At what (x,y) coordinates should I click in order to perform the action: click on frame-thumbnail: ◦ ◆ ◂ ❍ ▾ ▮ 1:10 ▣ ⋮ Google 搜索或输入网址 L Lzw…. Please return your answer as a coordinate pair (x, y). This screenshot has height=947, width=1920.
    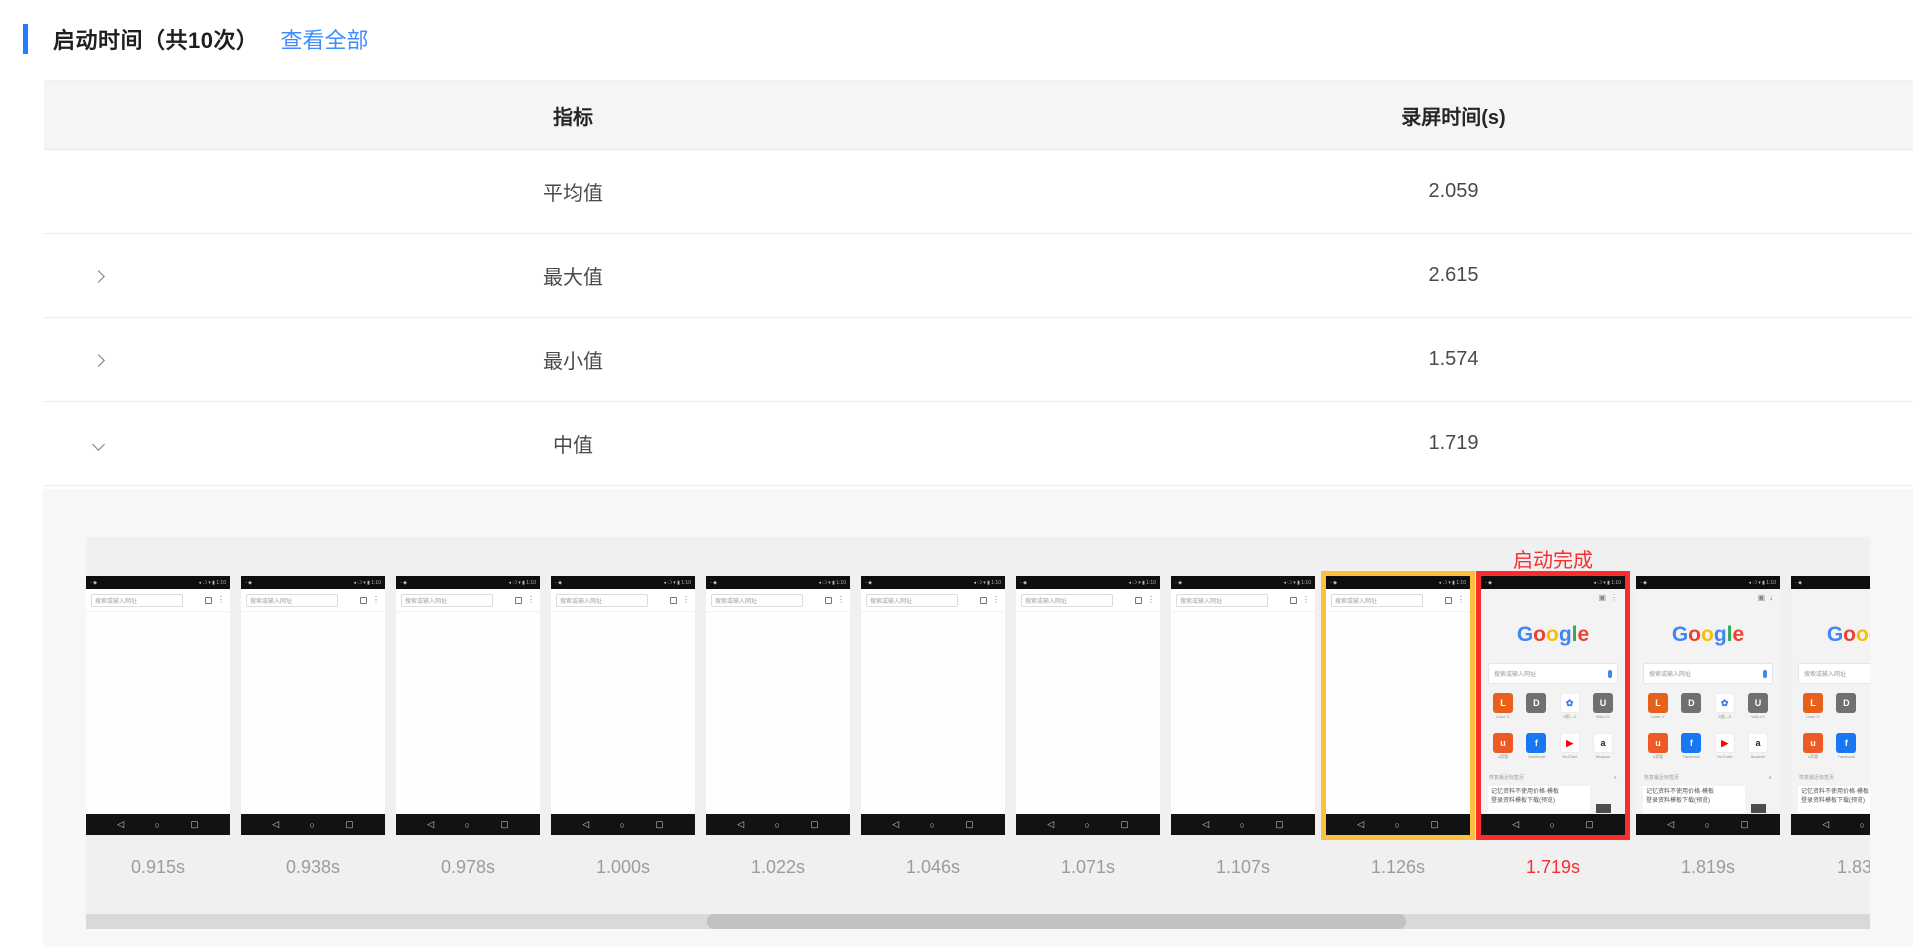
    Looking at the image, I should click on (1553, 705).